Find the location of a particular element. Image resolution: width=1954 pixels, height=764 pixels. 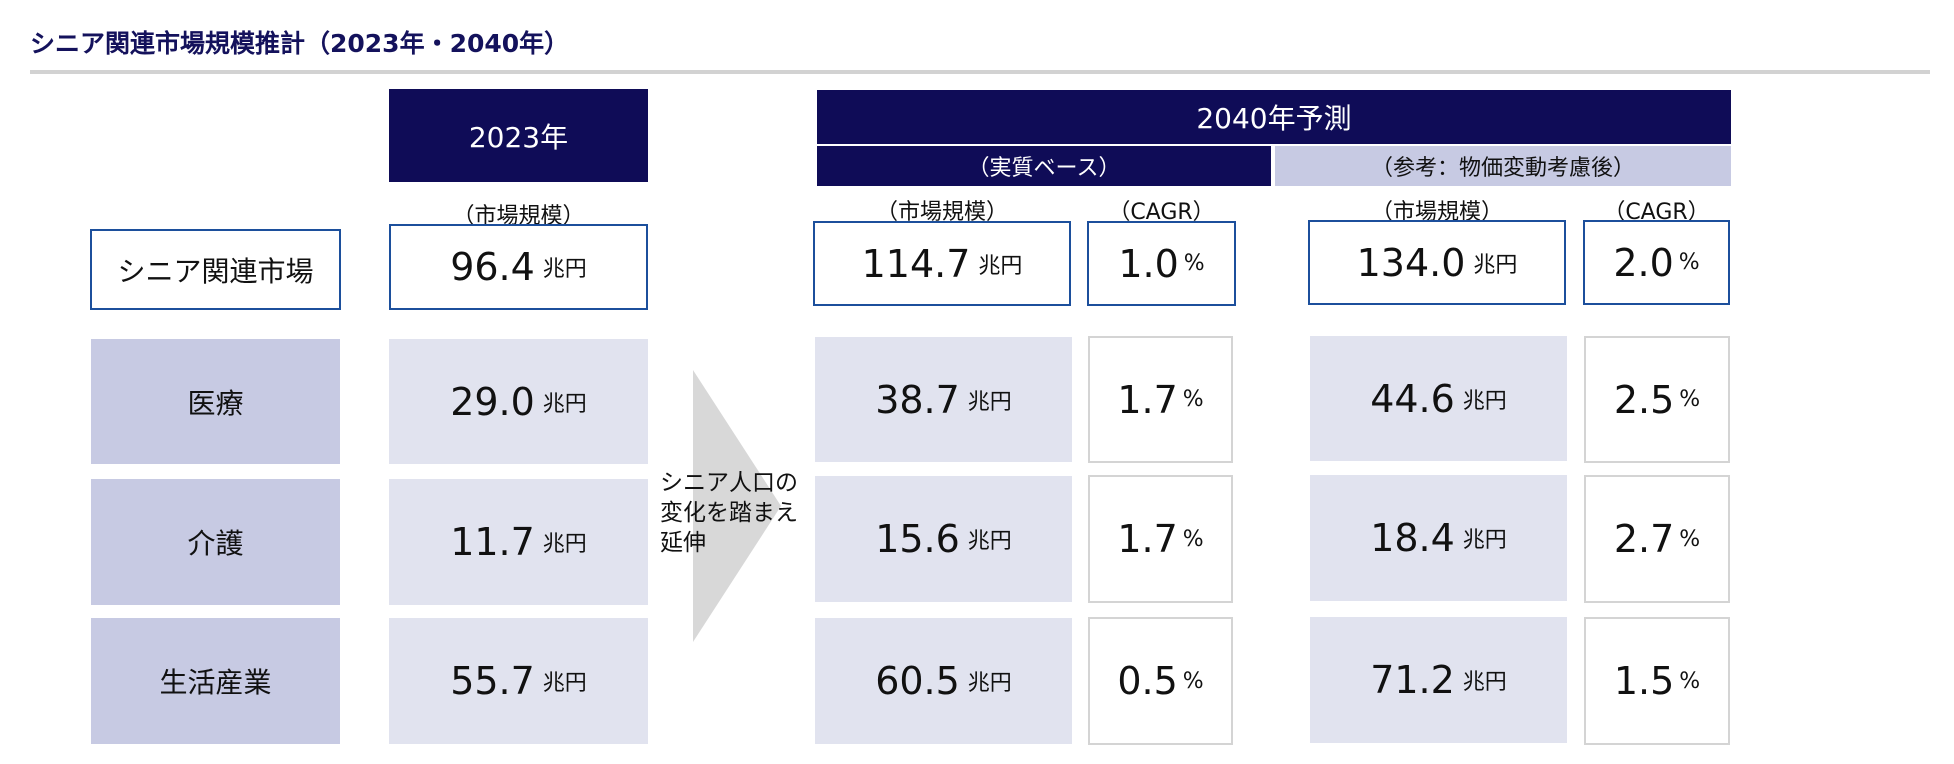

row-label-senior-market: シニア関連市場 is located at coordinates (215, 269).